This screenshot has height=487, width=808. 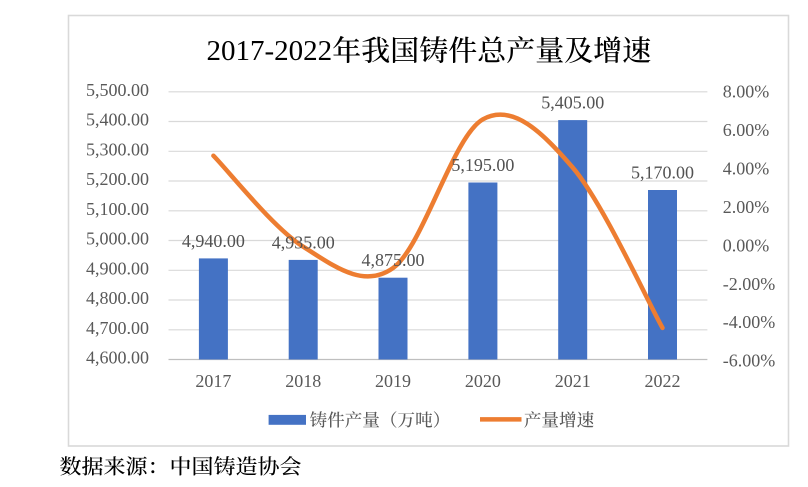 I want to click on svg-text: 5,405.00, so click(x=572, y=103).